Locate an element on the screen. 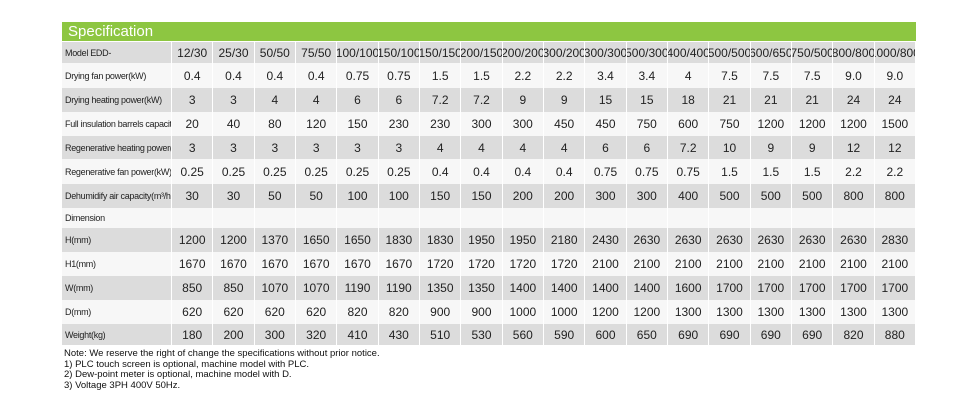 The image size is (979, 409). column-header: 150/150 is located at coordinates (441, 52).